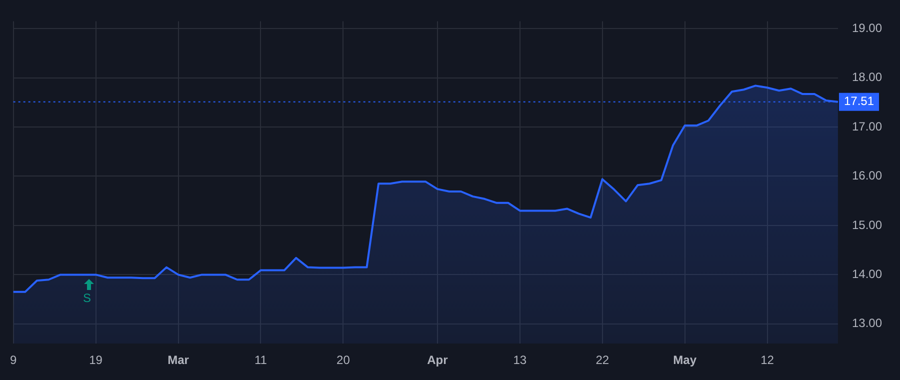  Describe the element at coordinates (867, 225) in the screenshot. I see `y-tick-label: 15.00` at that location.